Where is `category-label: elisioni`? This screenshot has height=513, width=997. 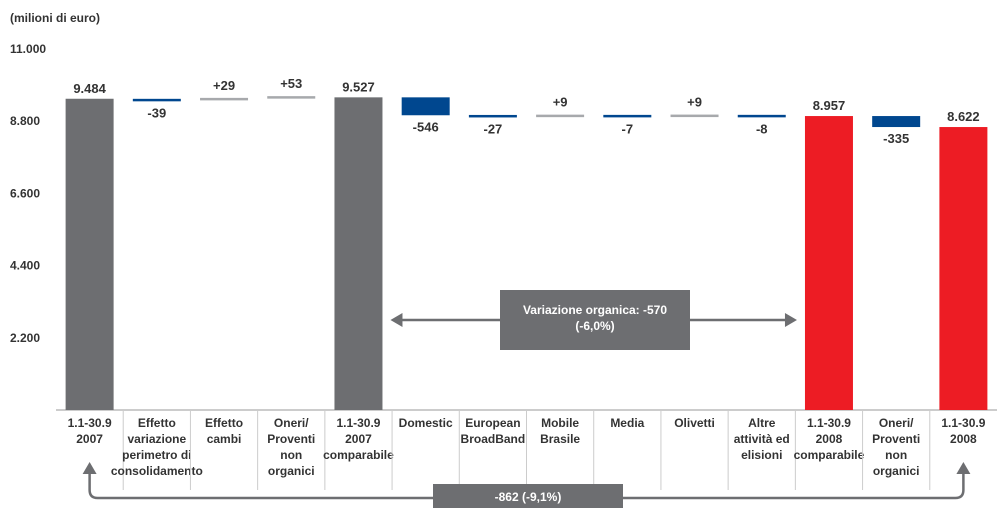 category-label: elisioni is located at coordinates (761, 455).